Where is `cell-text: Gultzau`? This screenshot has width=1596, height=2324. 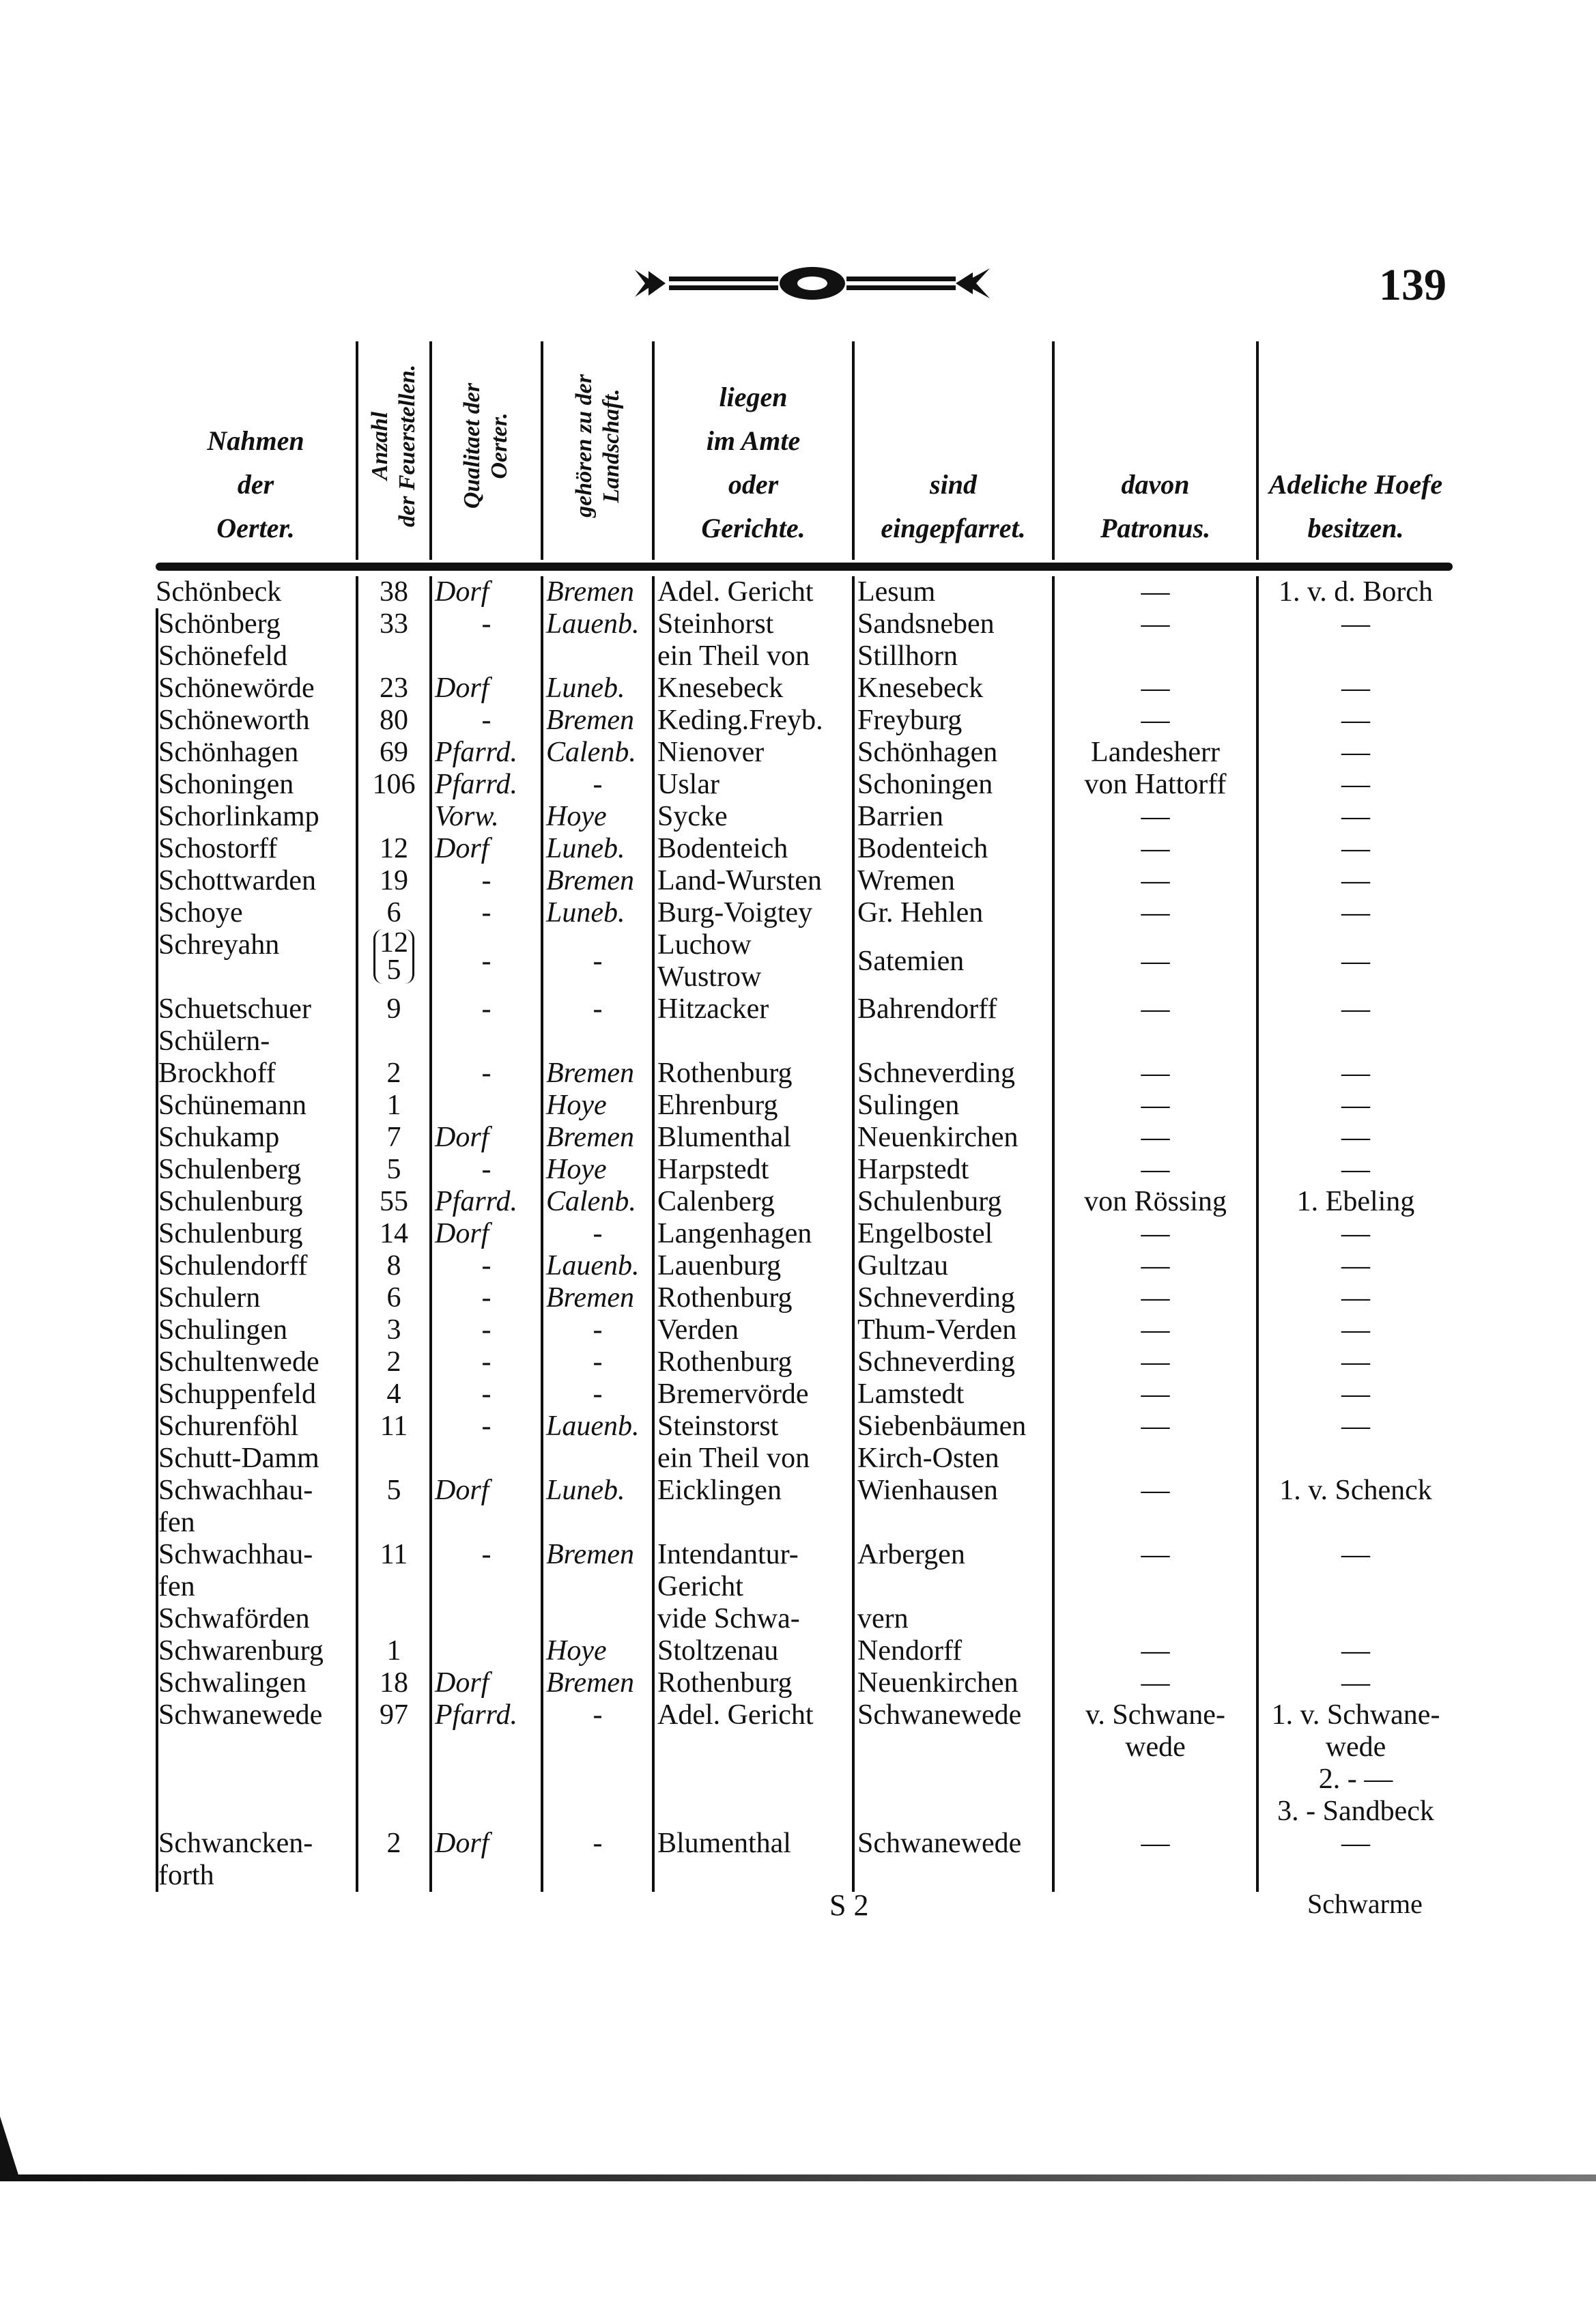
cell-text: Gultzau is located at coordinates (902, 1266).